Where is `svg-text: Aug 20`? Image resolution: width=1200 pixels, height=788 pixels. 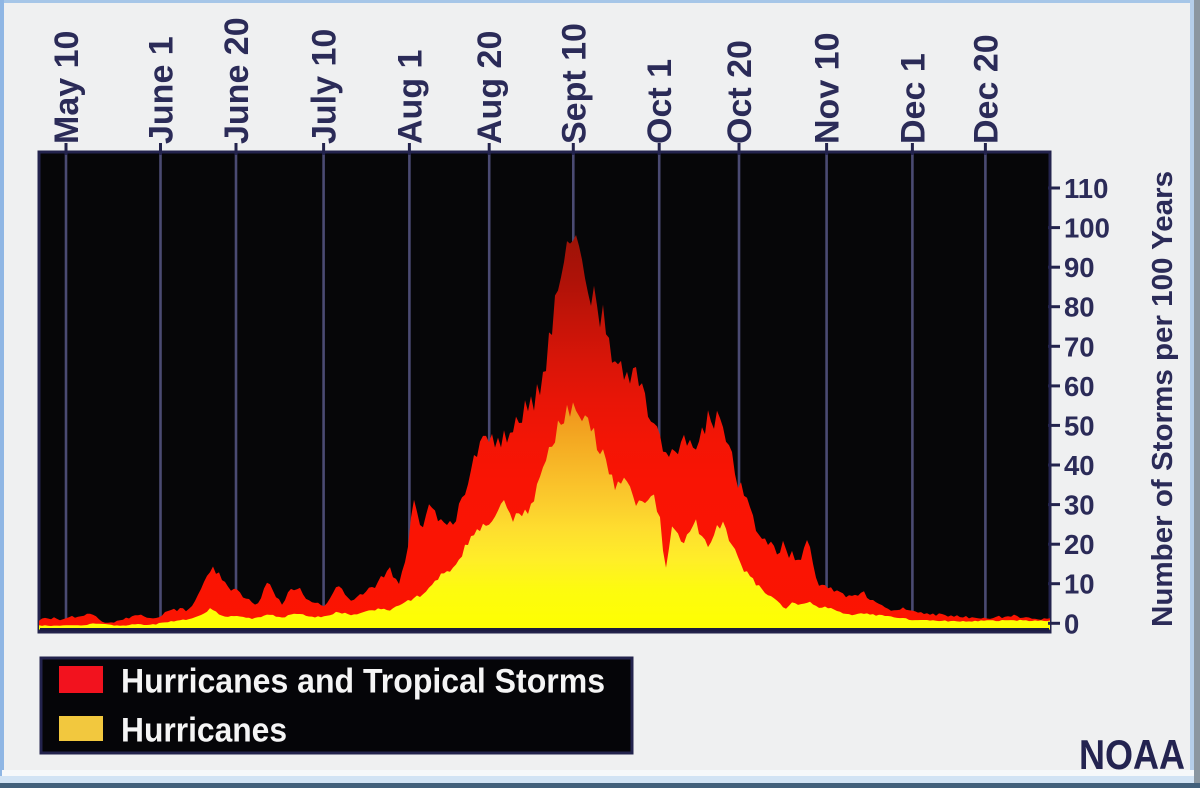
svg-text: Aug 20 is located at coordinates (490, 87).